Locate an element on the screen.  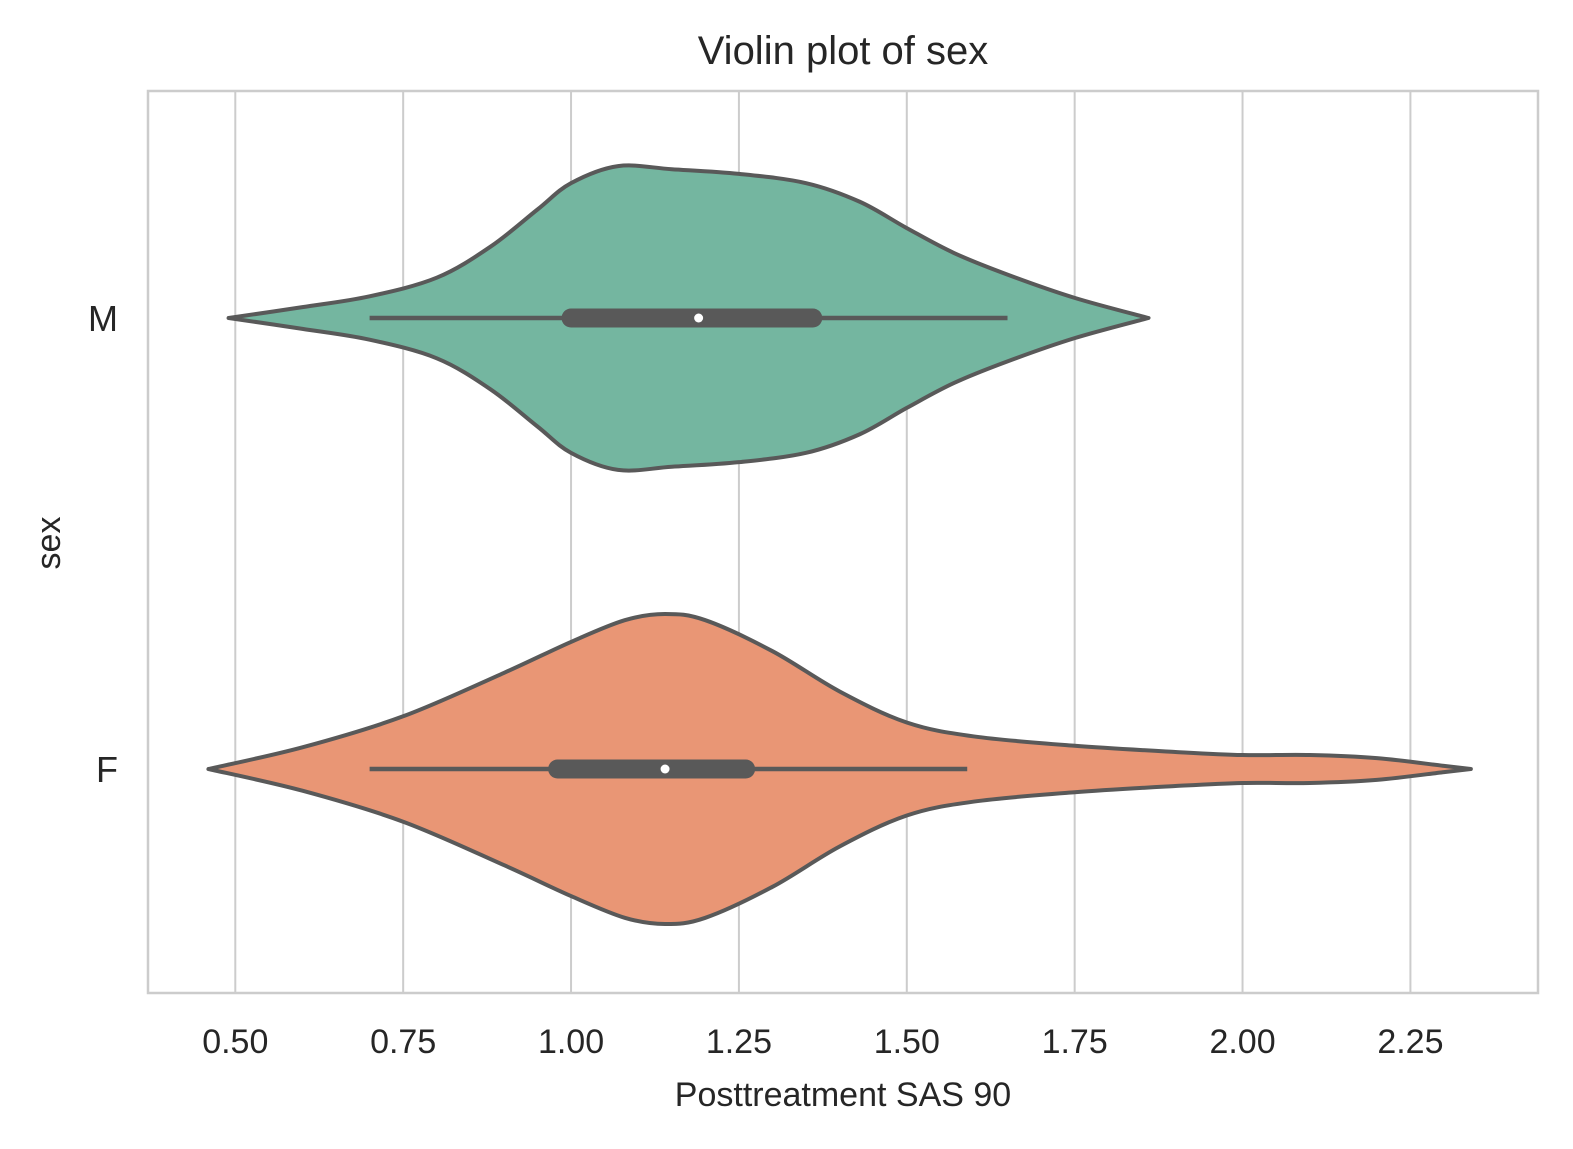
y-category-labels: MF is located at coordinates (103, 544).